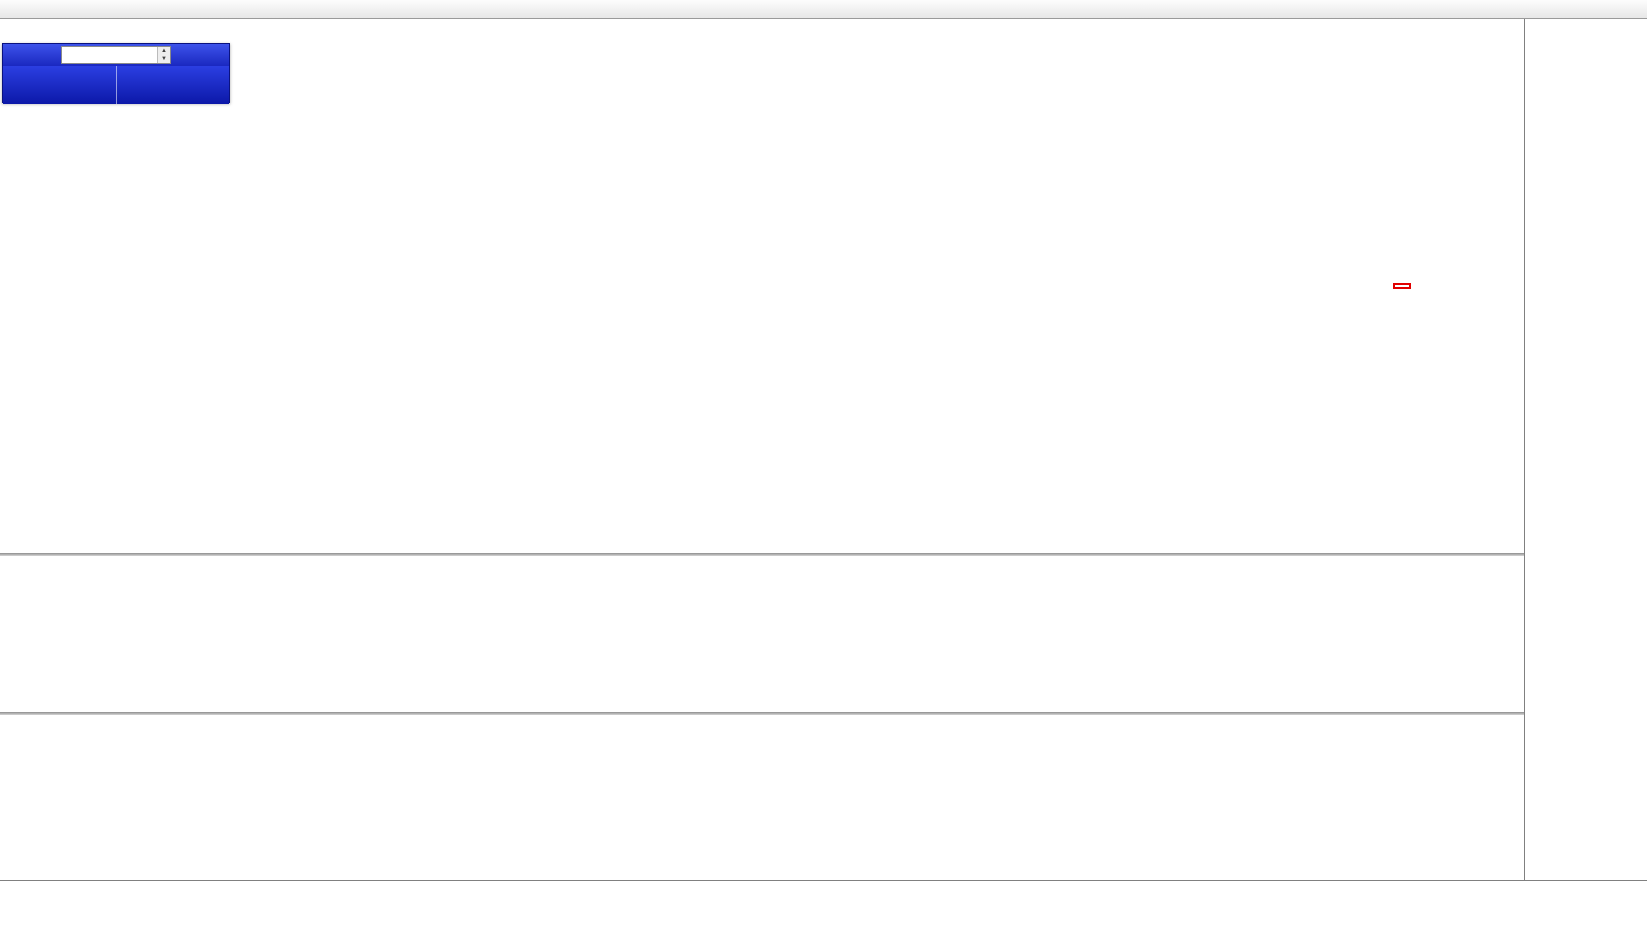 The width and height of the screenshot is (1647, 943). I want to click on toolbar, so click(823, 9).